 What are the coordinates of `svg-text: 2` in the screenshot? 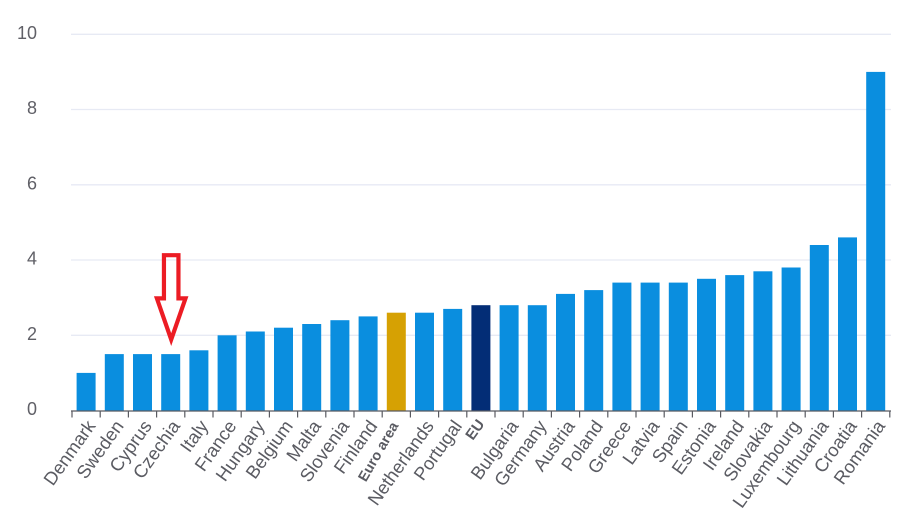 It's located at (32, 334).